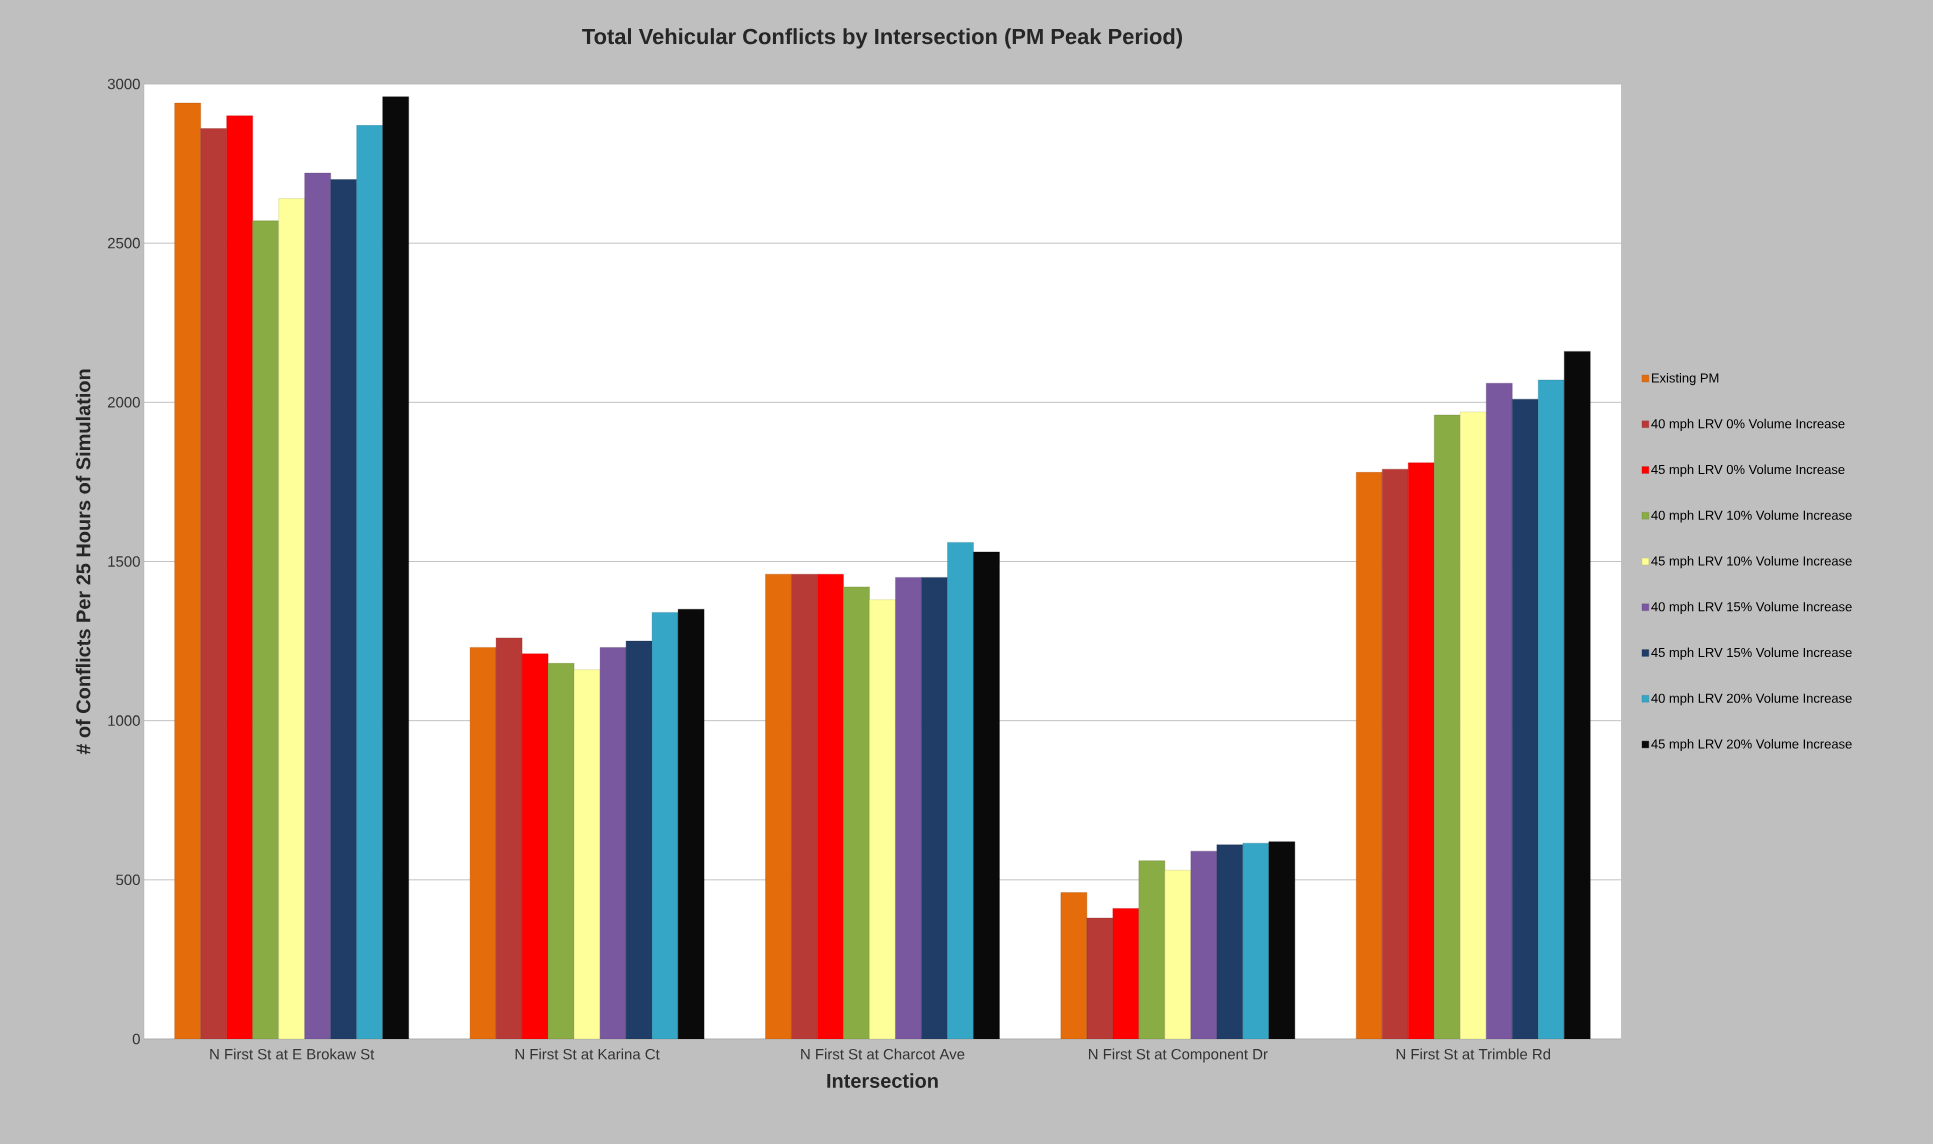 This screenshot has width=1933, height=1144. What do you see at coordinates (587, 1054) in the screenshot?
I see `x-tick-label: N First St at Karina Ct` at bounding box center [587, 1054].